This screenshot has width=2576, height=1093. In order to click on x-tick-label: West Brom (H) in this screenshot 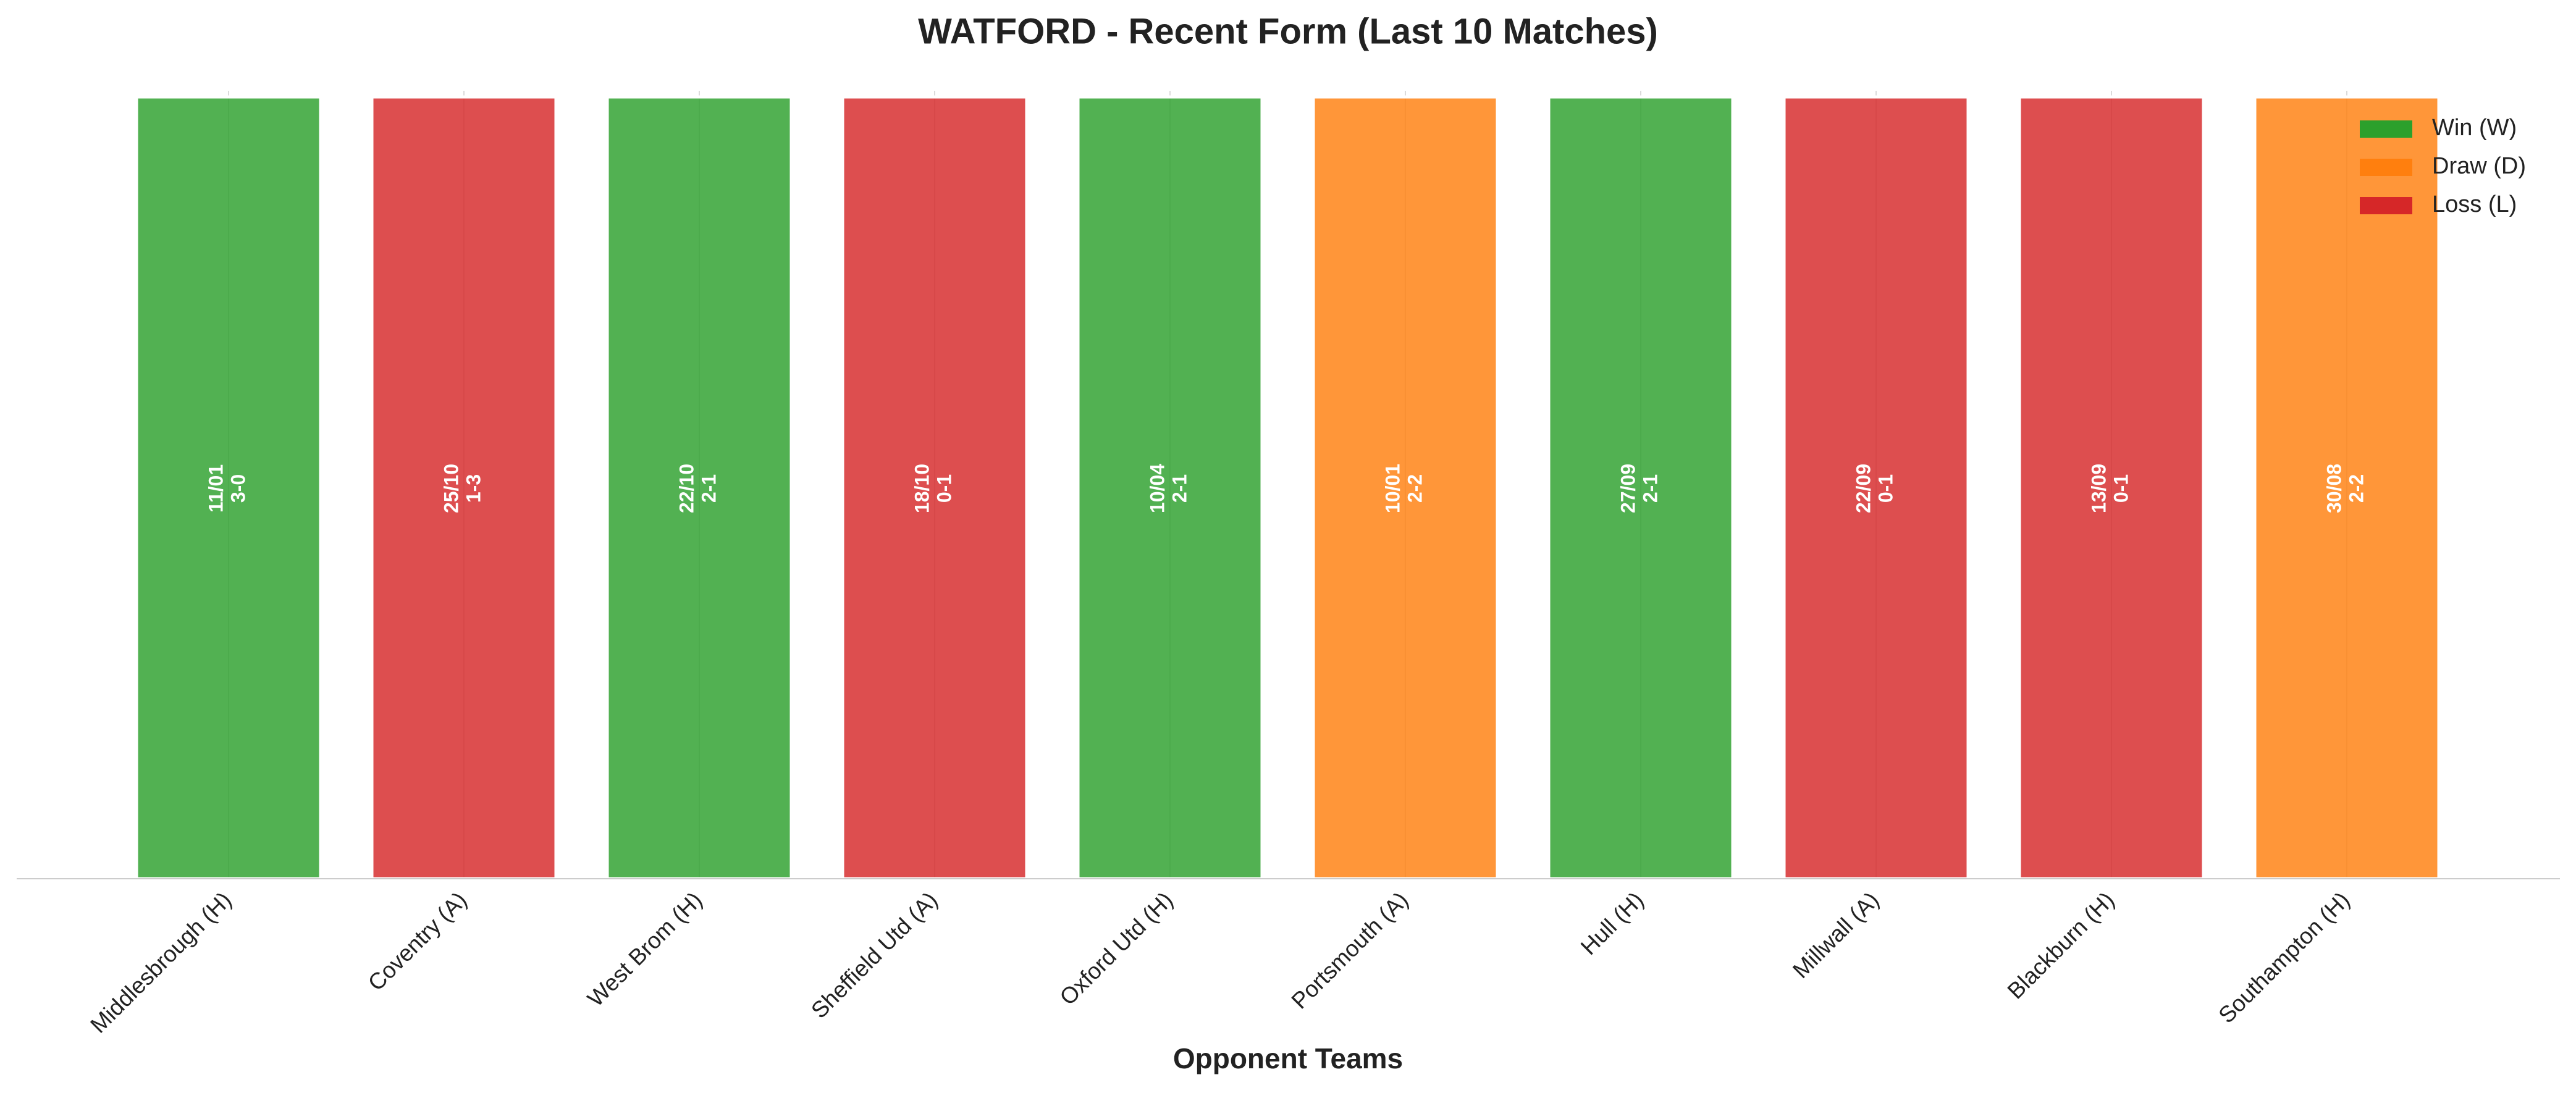, I will do `click(645, 949)`.